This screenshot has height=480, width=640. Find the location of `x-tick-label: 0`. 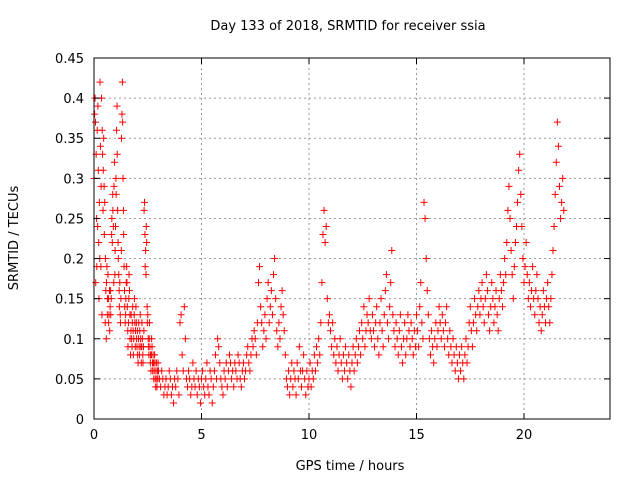

x-tick-label: 0 is located at coordinates (94, 435).